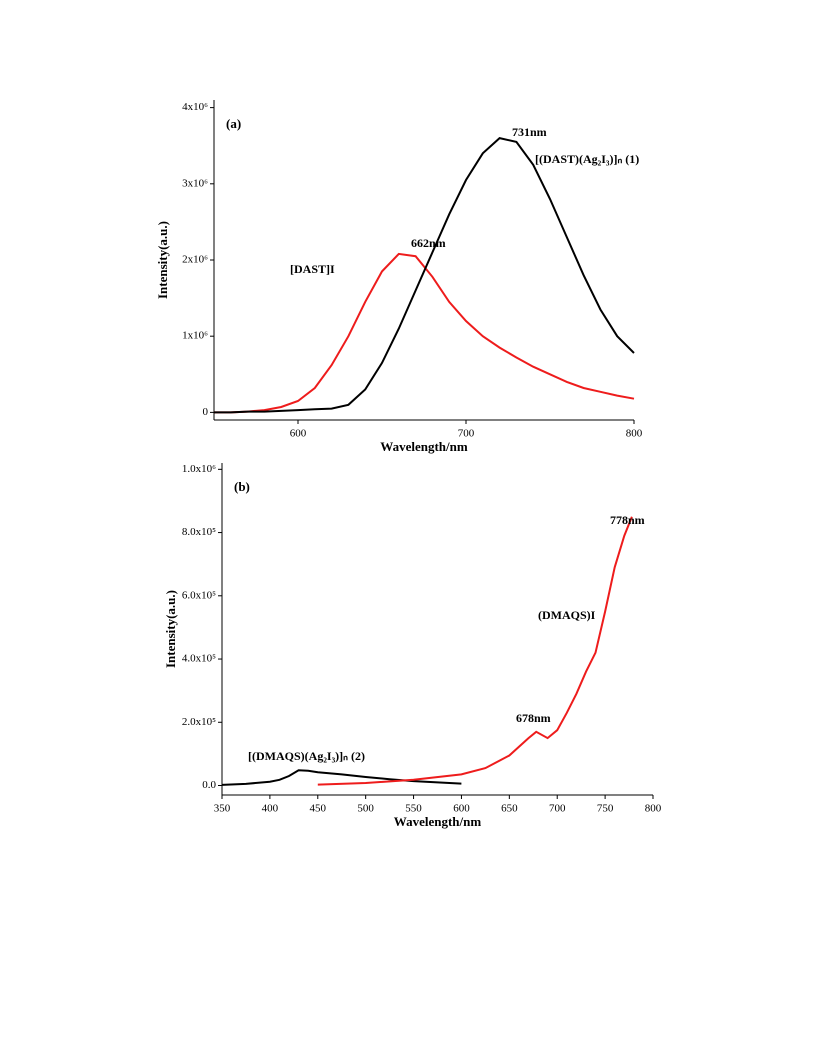  I want to click on y-tick-label: 1.0x10⁶, so click(199, 469).